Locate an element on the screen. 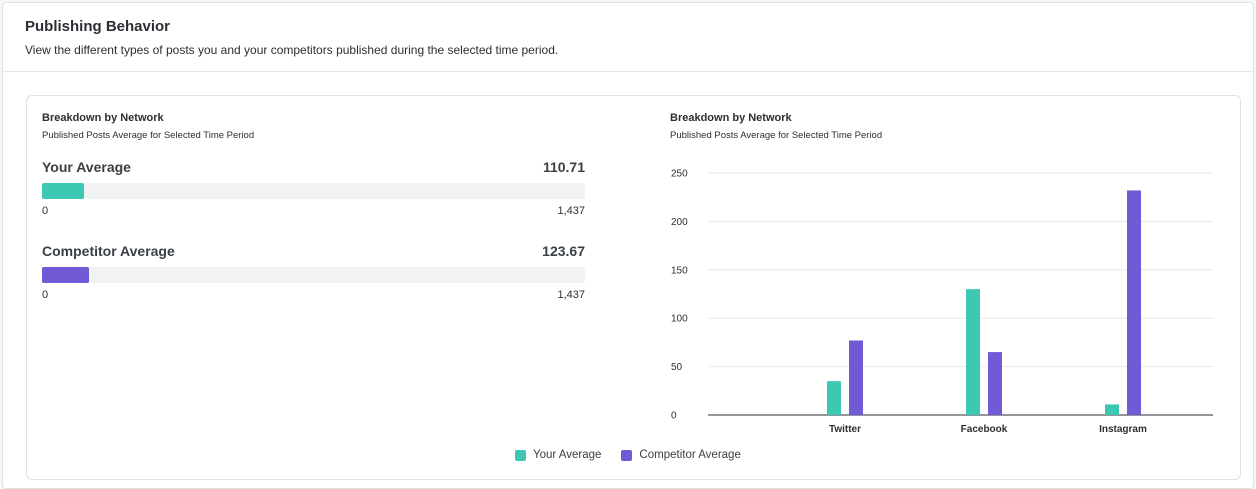 This screenshot has width=1256, height=489. panel-title: Publishing Behavior is located at coordinates (98, 26).